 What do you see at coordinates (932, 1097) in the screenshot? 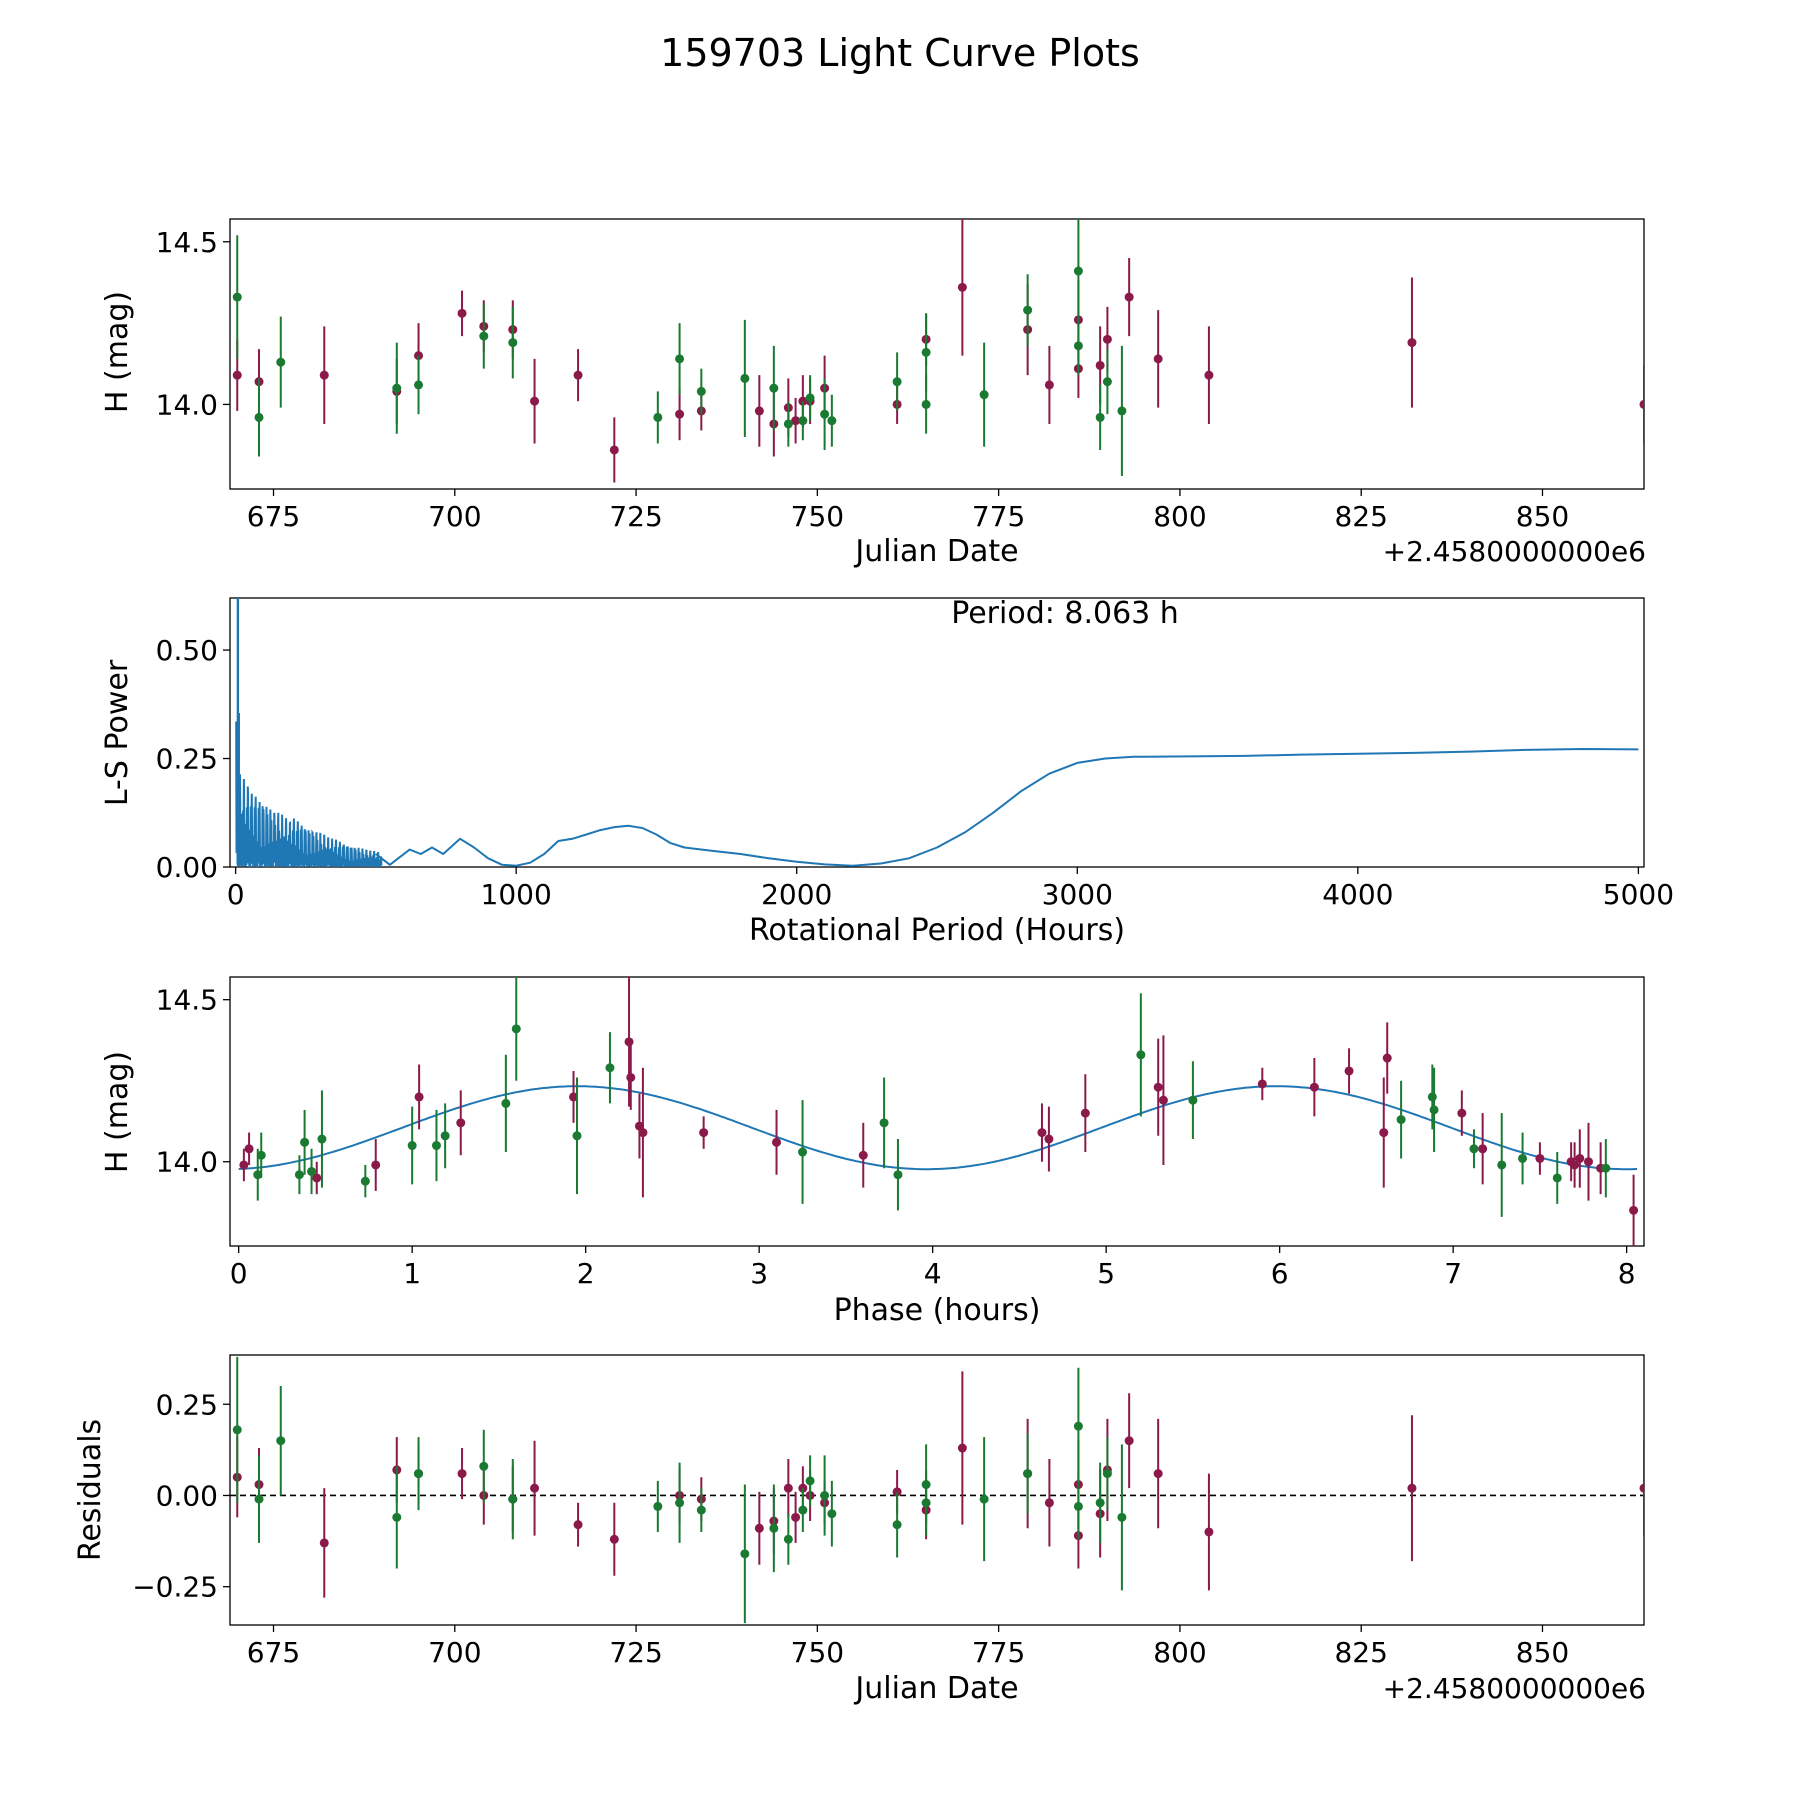
I see `phased-series-filter-b` at bounding box center [932, 1097].